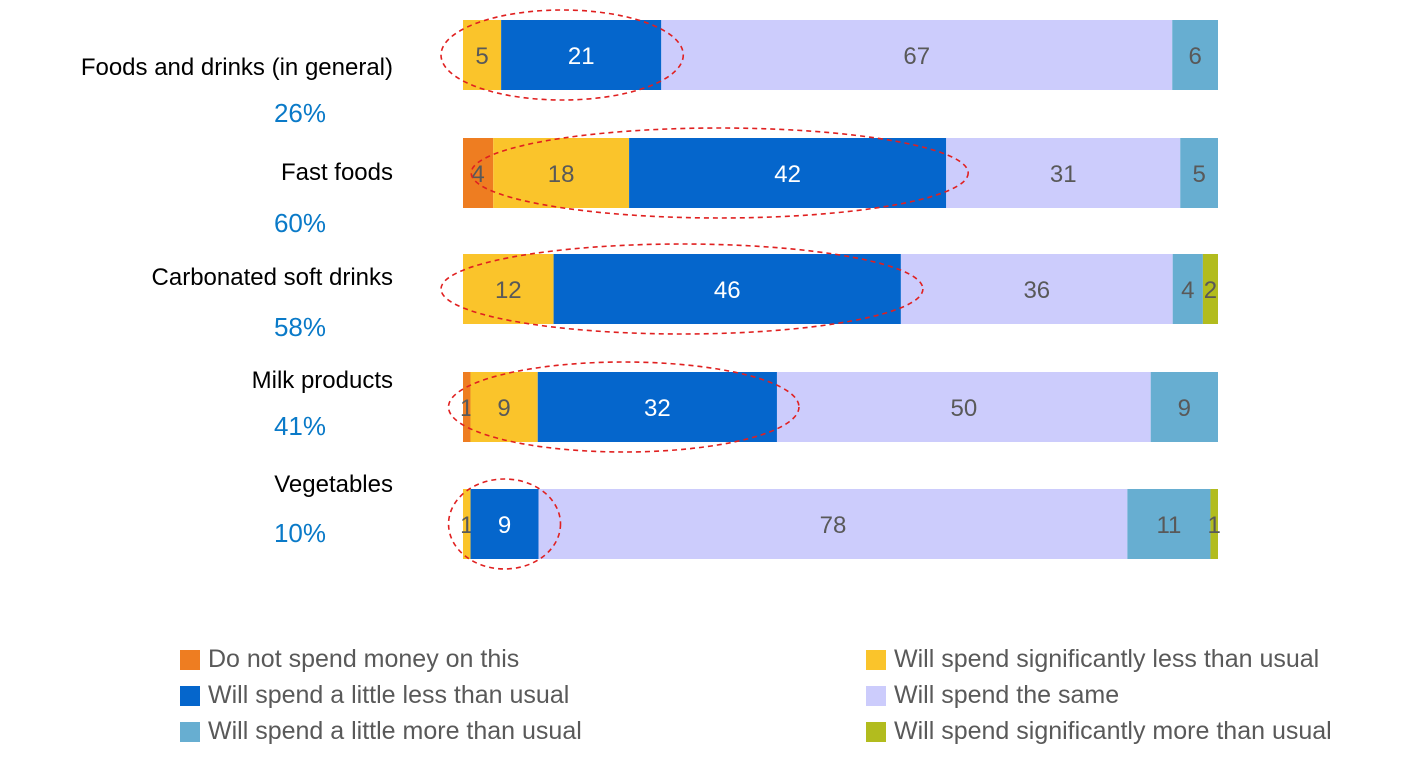  I want to click on data-label-vegetables-will-spend-significantly-more-than-usual: 1, so click(1214, 525).